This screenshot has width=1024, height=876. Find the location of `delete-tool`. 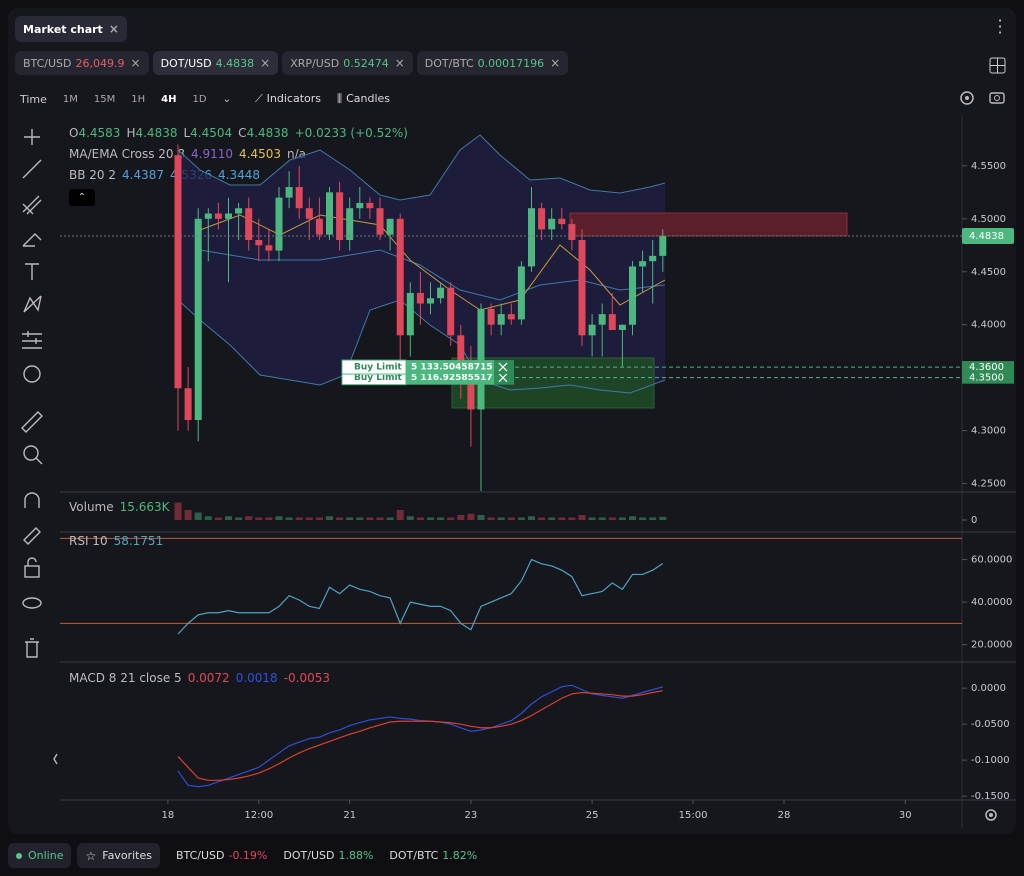

delete-tool is located at coordinates (32, 648).